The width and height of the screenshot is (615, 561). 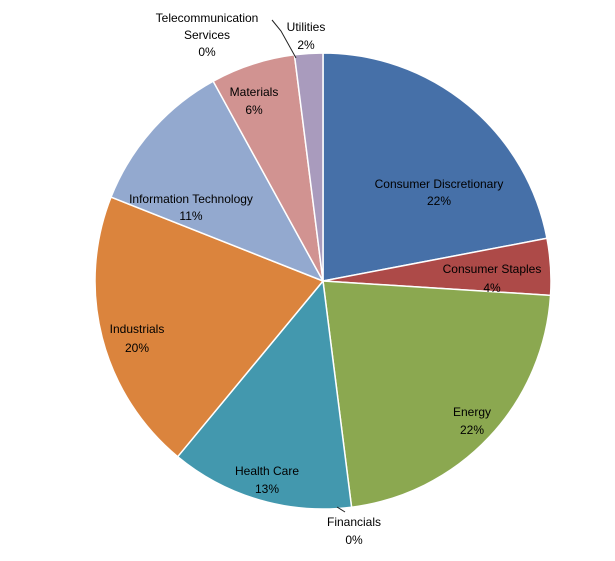 What do you see at coordinates (217, 181) in the screenshot?
I see `pie-slice-information-technology` at bounding box center [217, 181].